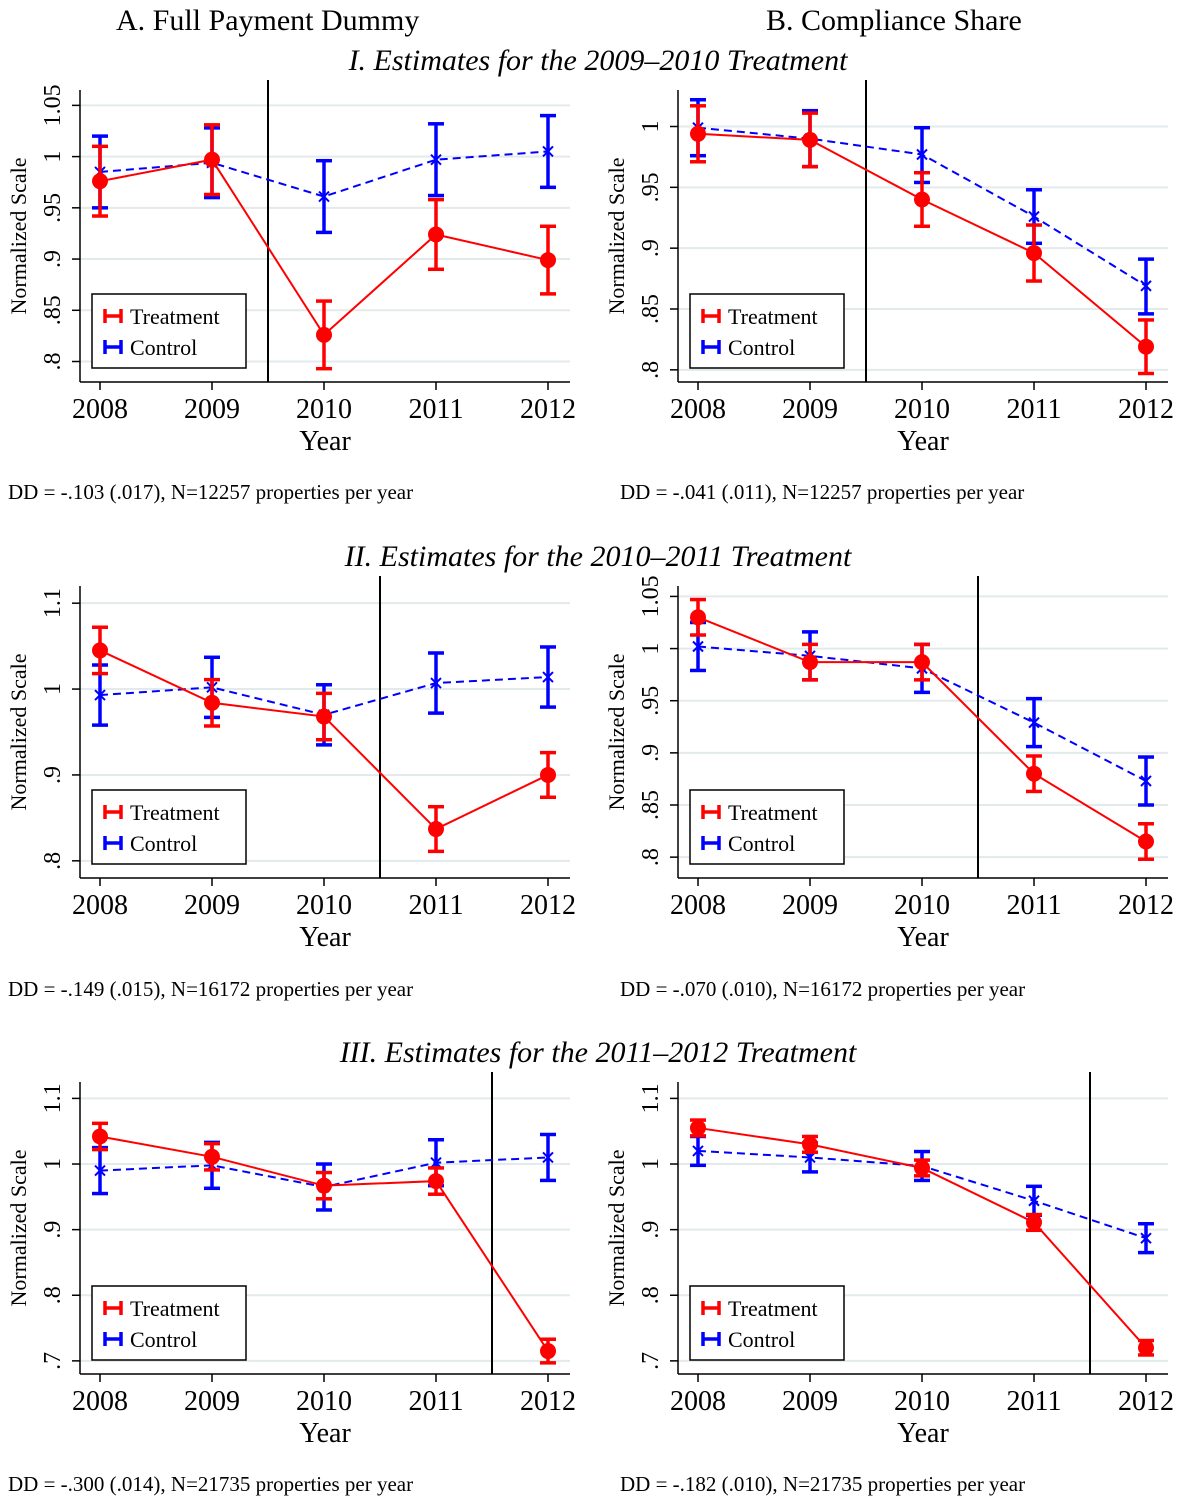  What do you see at coordinates (53, 603) in the screenshot?
I see `y-tick-label: 1.1` at bounding box center [53, 603].